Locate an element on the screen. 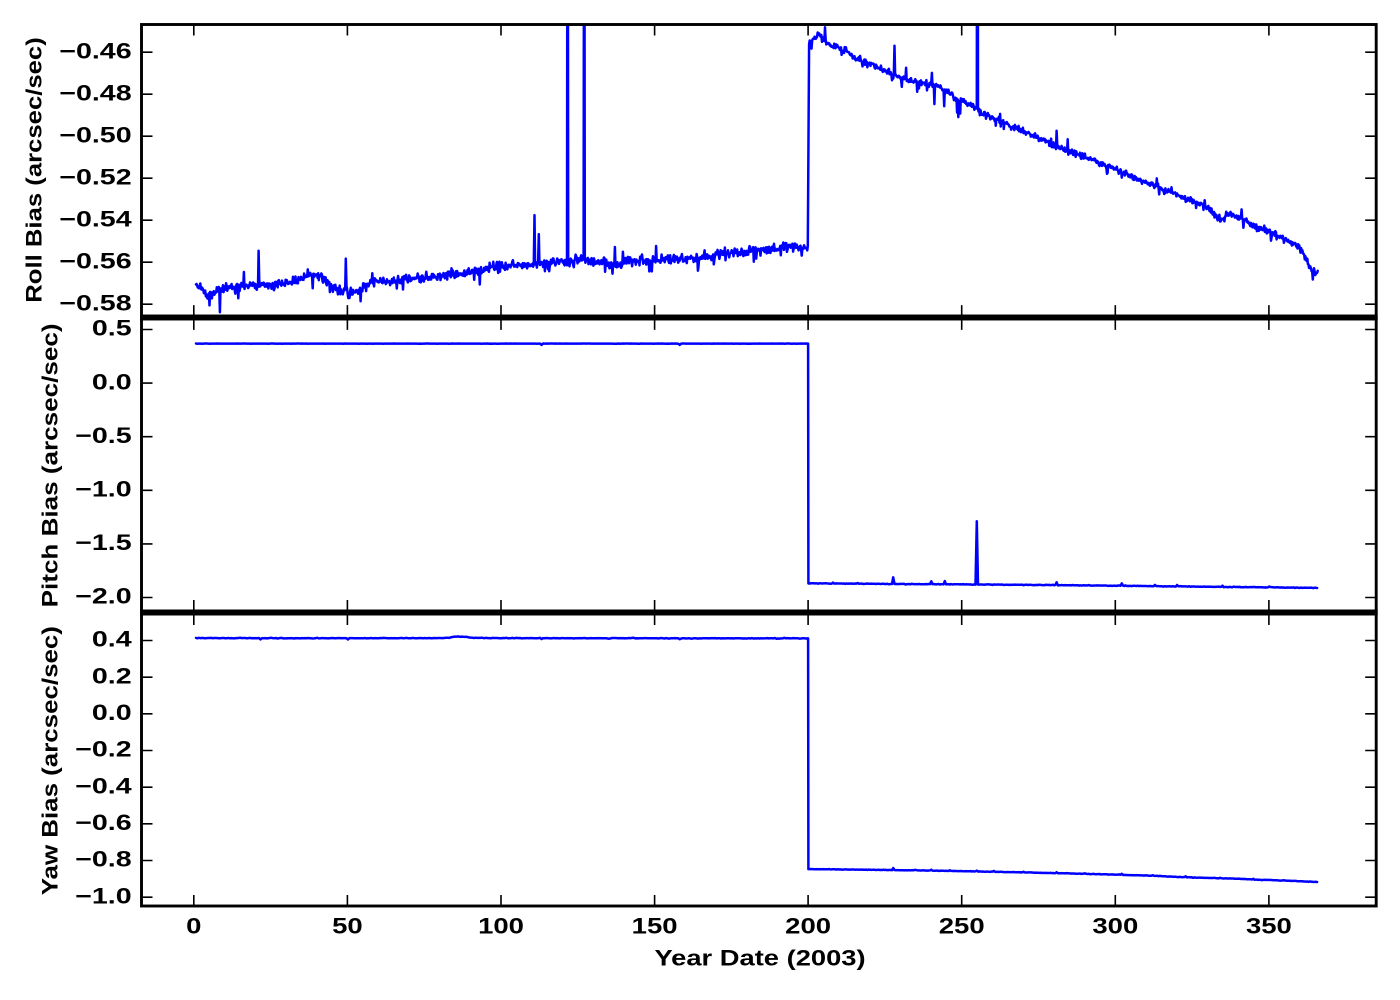  svg-text: −2.0 is located at coordinates (103, 597).